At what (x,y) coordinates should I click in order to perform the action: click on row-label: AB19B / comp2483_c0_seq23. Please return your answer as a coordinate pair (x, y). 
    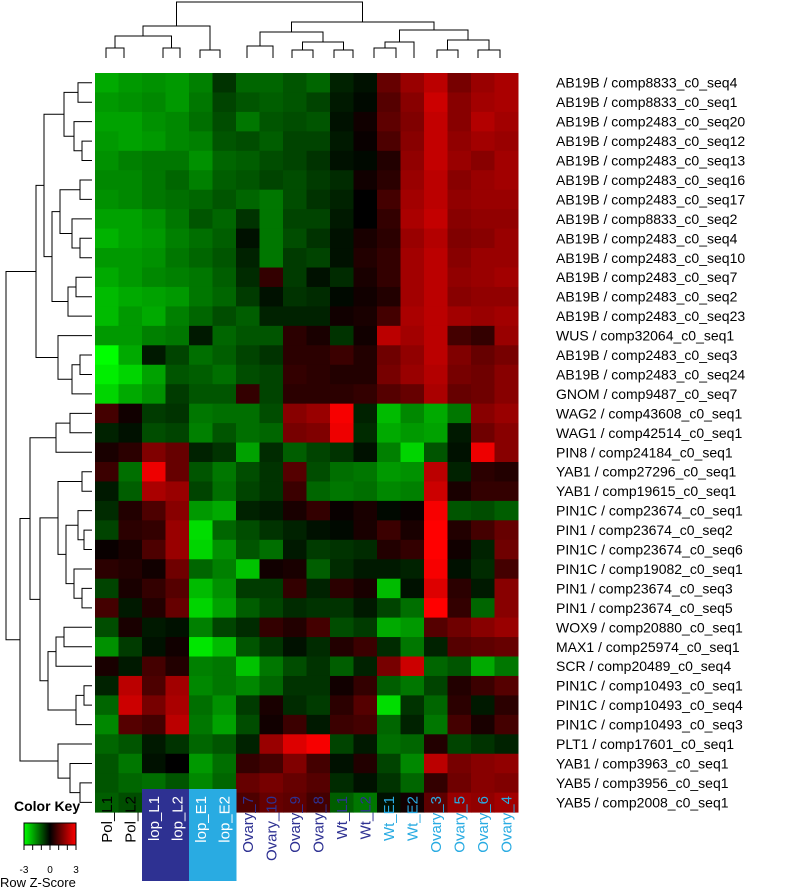
    Looking at the image, I should click on (650, 316).